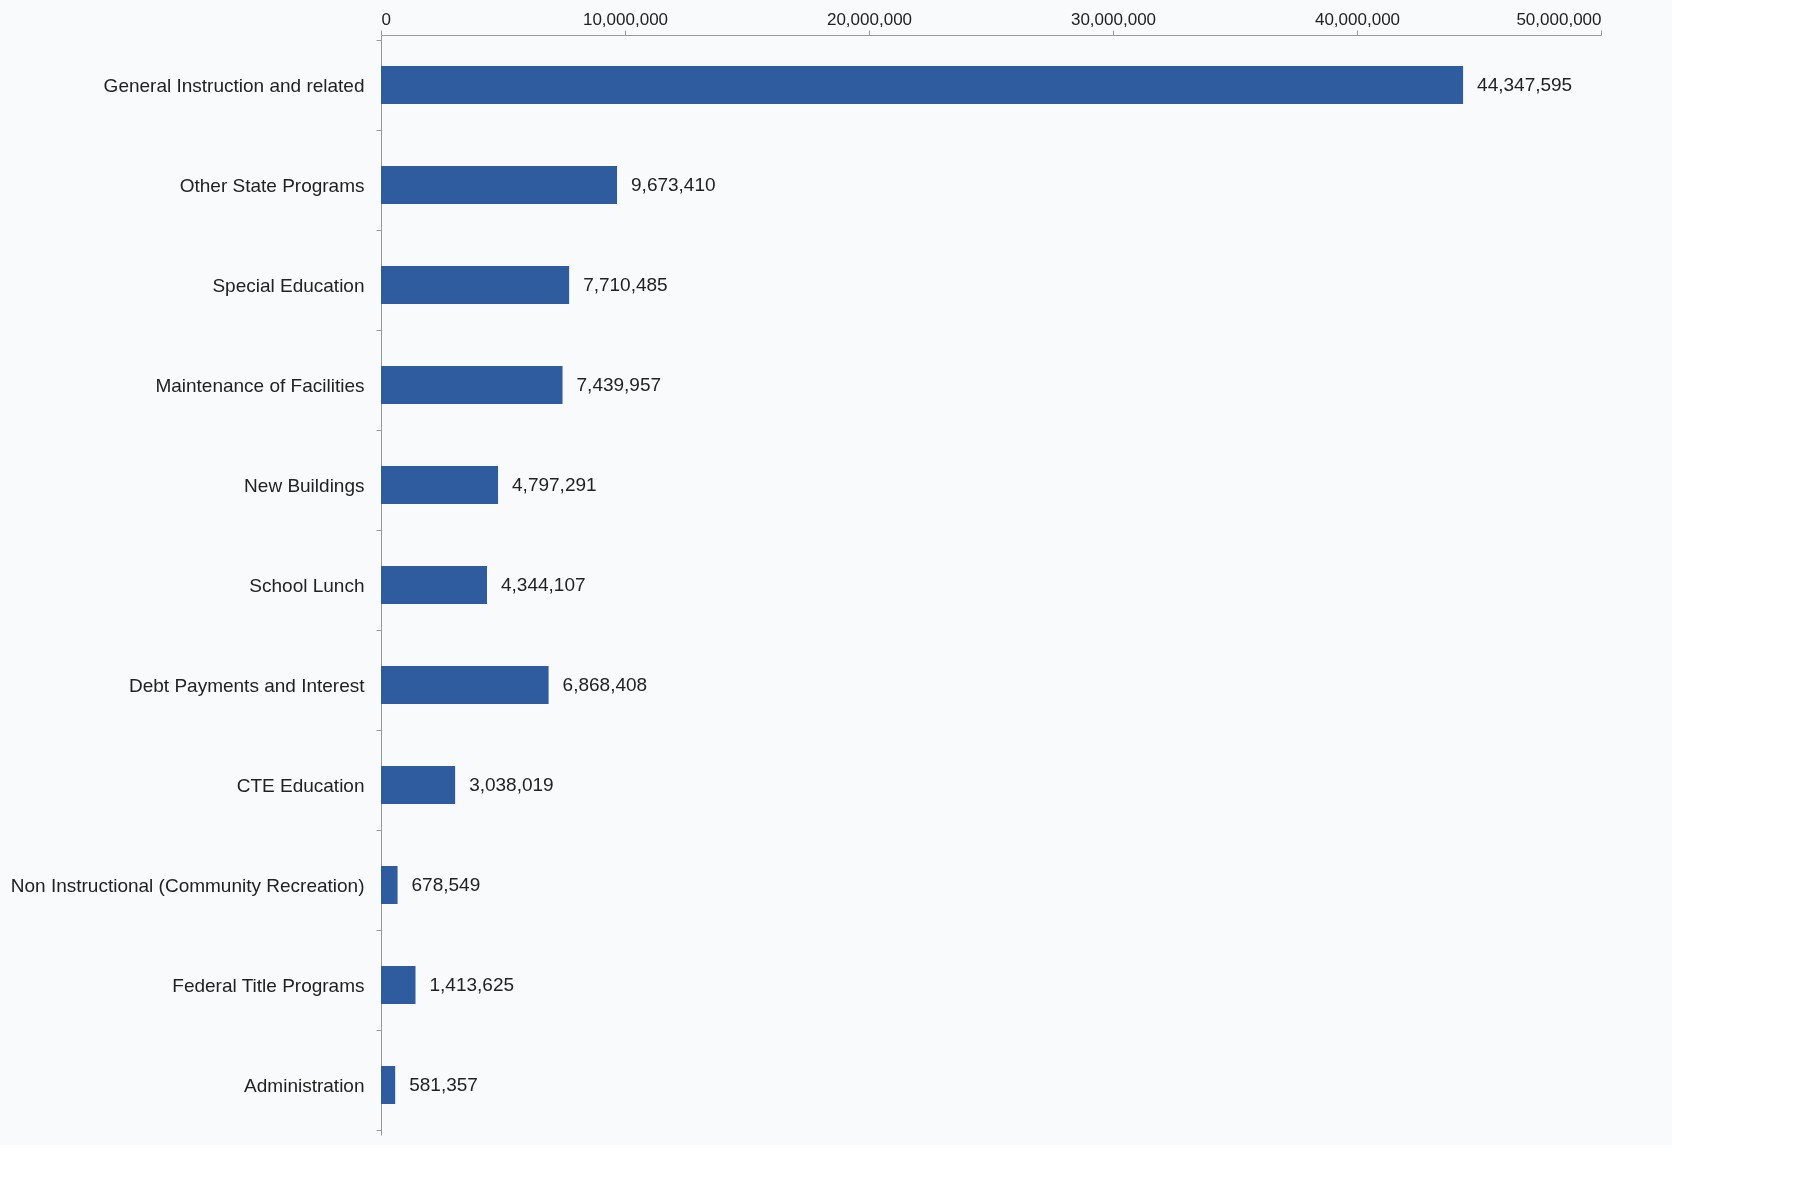 The width and height of the screenshot is (1801, 1178). Describe the element at coordinates (446, 884) in the screenshot. I see `data-label: 678,549` at that location.